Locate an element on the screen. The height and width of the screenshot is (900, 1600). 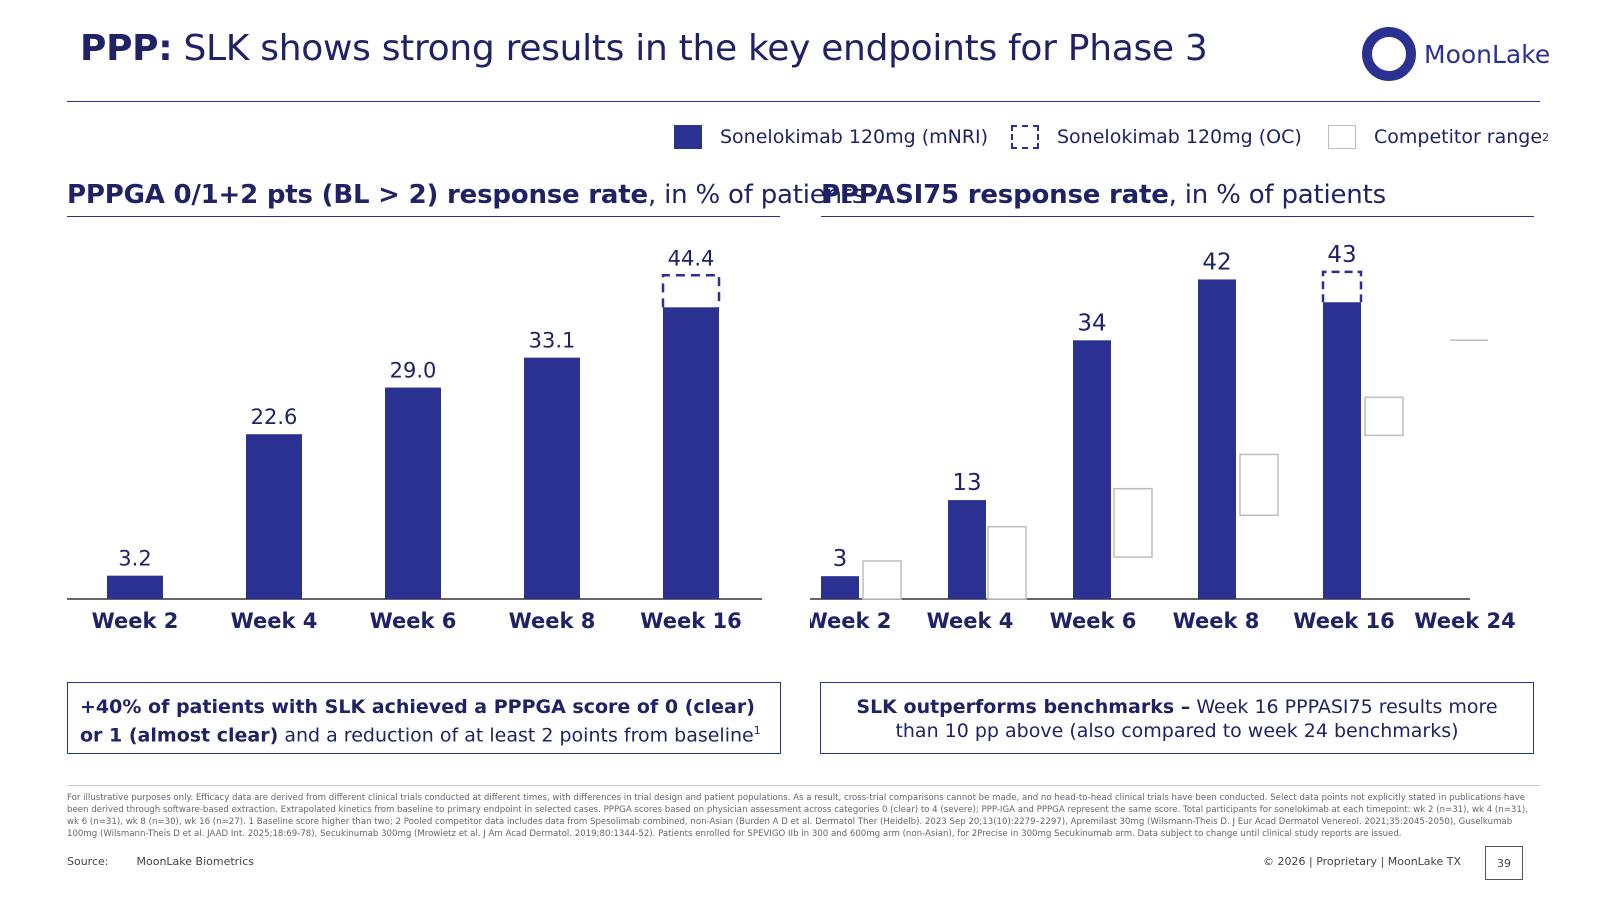
legend-swatch-outline is located at coordinates (1342, 137).